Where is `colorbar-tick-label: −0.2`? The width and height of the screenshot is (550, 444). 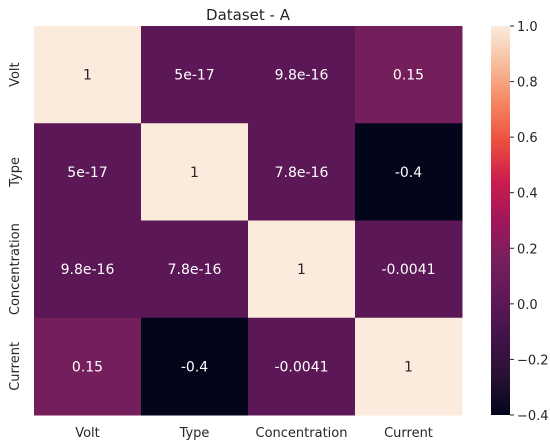
colorbar-tick-label: −0.2 is located at coordinates (533, 360).